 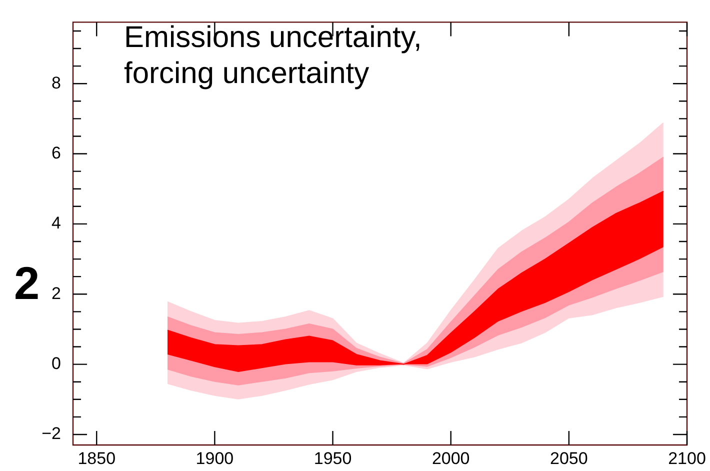 I want to click on x-tick-label: 2100, so click(x=687, y=458).